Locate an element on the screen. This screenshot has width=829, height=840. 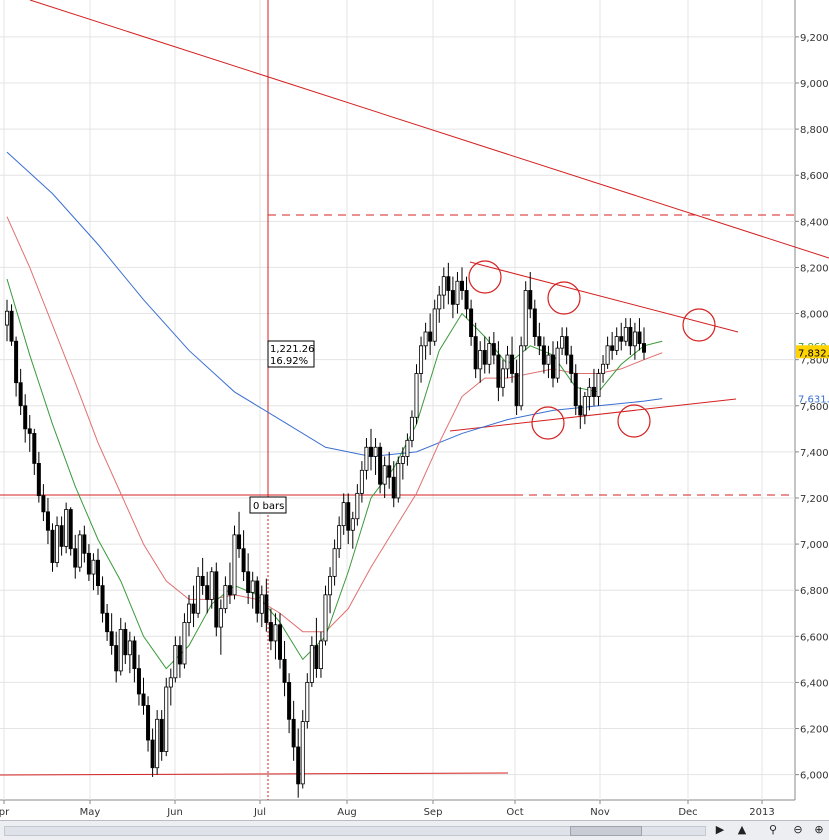
y-tick-label: 6,200 is located at coordinates (814, 730).